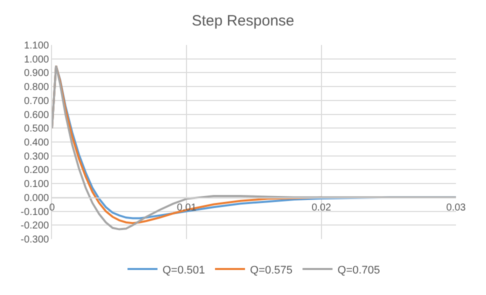 The image size is (486, 295). What do you see at coordinates (35, 226) in the screenshot?
I see `y-tick-label: -0.200` at bounding box center [35, 226].